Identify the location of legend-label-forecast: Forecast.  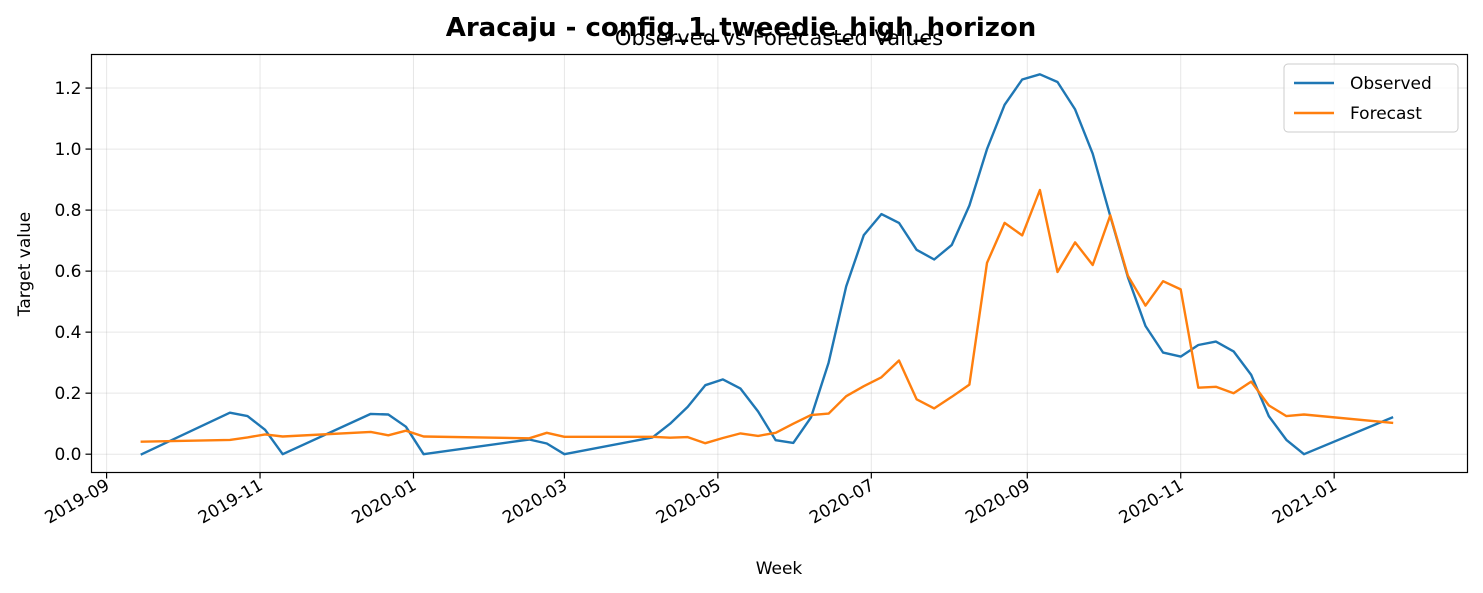
(1386, 114).